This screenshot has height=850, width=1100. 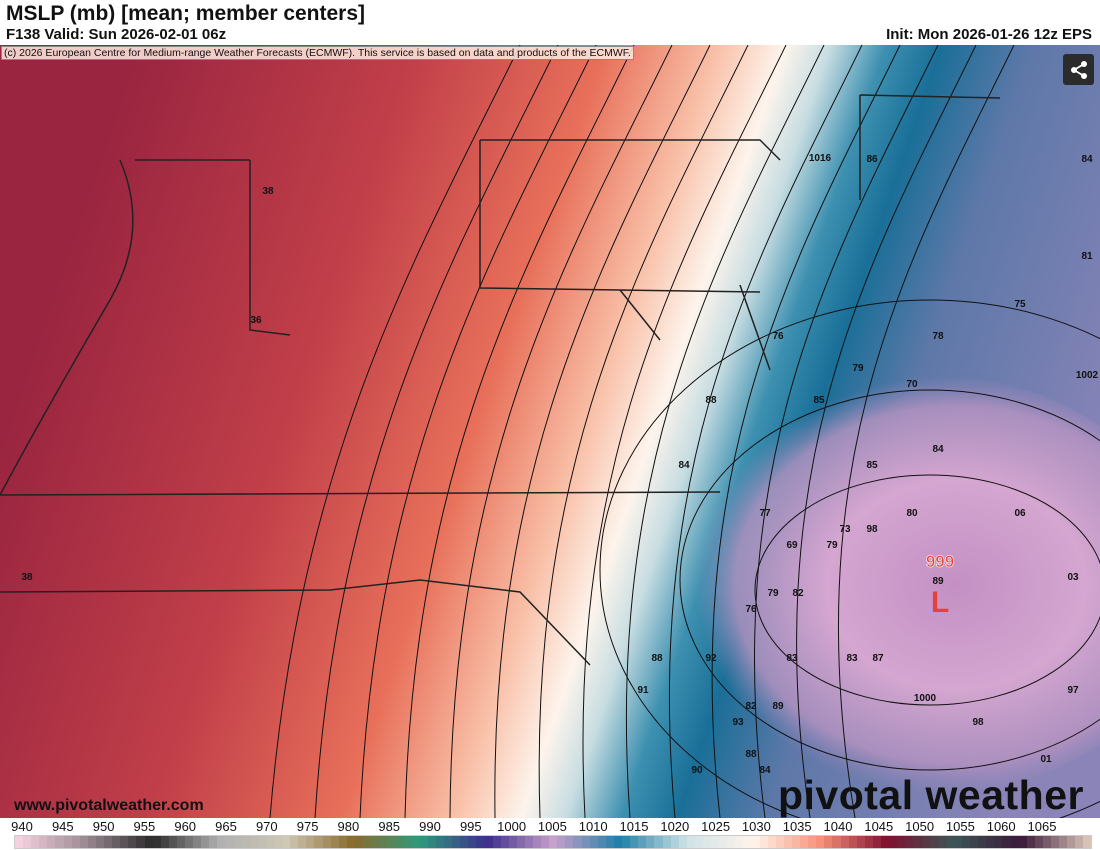 What do you see at coordinates (751, 706) in the screenshot?
I see `member-center-label: 82` at bounding box center [751, 706].